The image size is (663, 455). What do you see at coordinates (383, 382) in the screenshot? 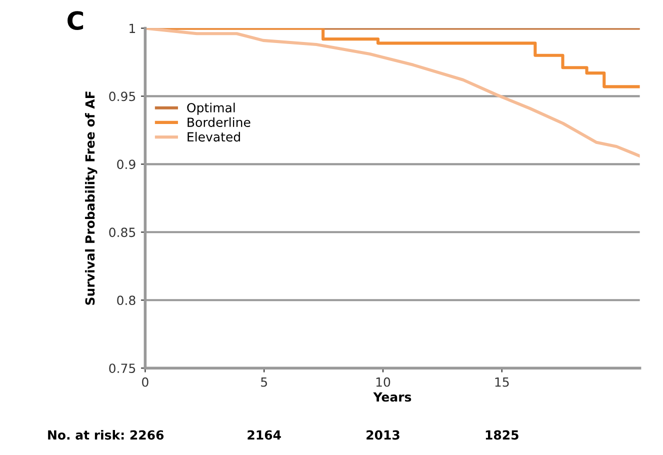
I see `x-tick-label: 10` at bounding box center [383, 382].